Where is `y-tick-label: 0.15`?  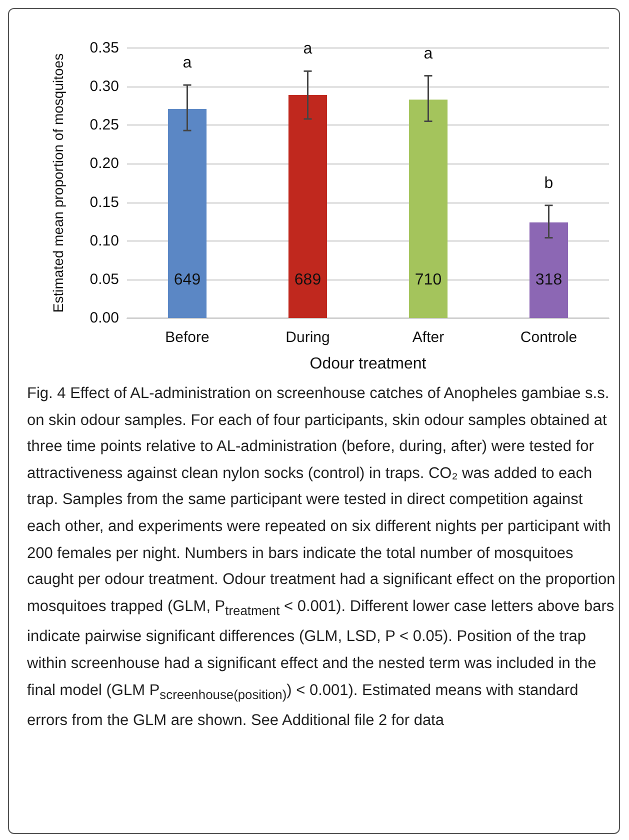 y-tick-label: 0.15 is located at coordinates (104, 202).